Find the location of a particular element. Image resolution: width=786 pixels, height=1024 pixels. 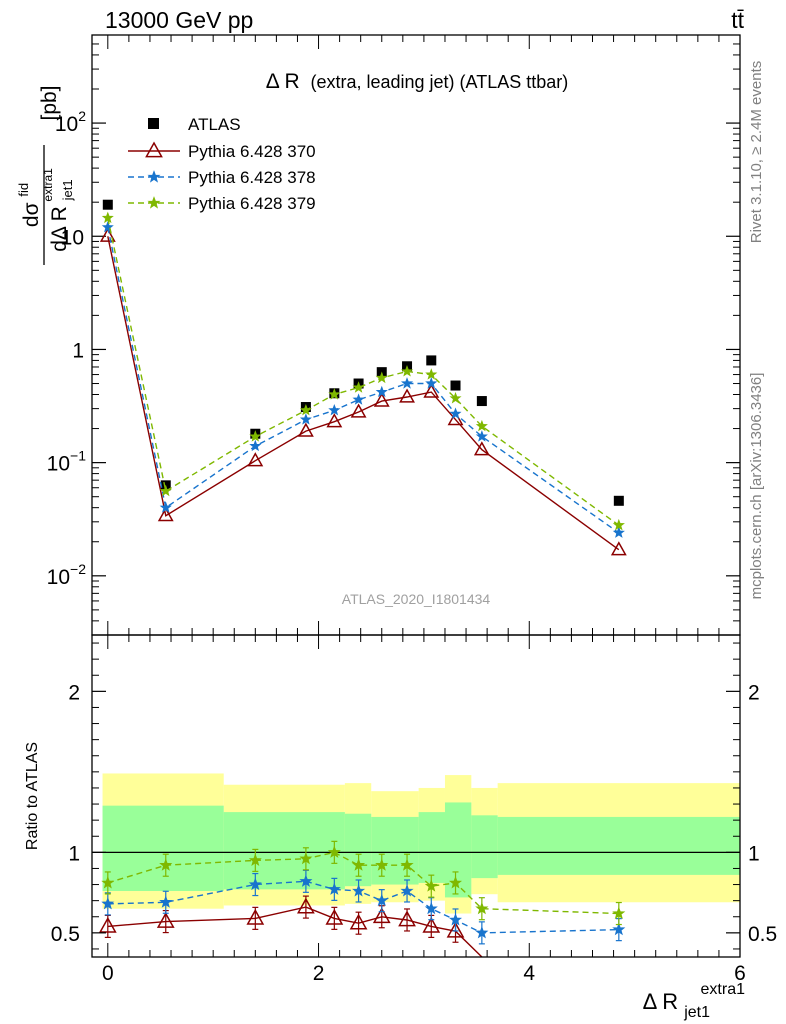

legend-label: Pythia 6.428 378 is located at coordinates (252, 177).